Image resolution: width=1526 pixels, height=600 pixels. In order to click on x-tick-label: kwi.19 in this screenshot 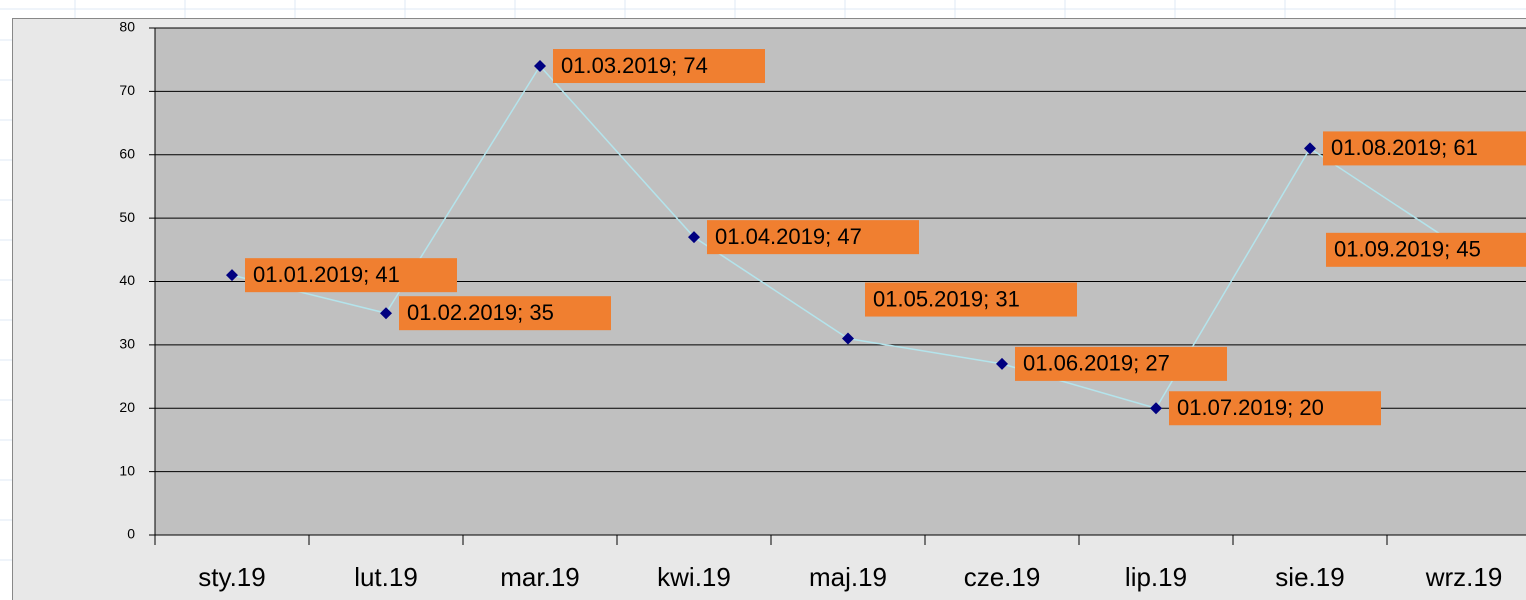, I will do `click(694, 577)`.